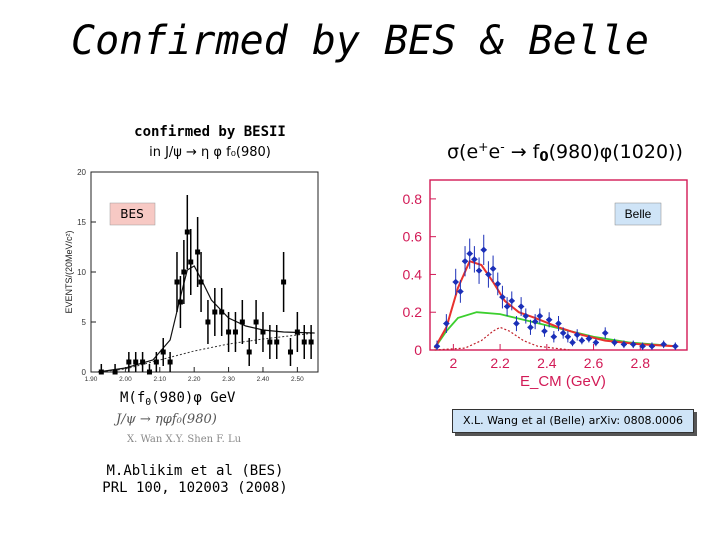 The image size is (720, 540). What do you see at coordinates (297, 379) in the screenshot?
I see `bes-xtick-label: 2.50` at bounding box center [297, 379].